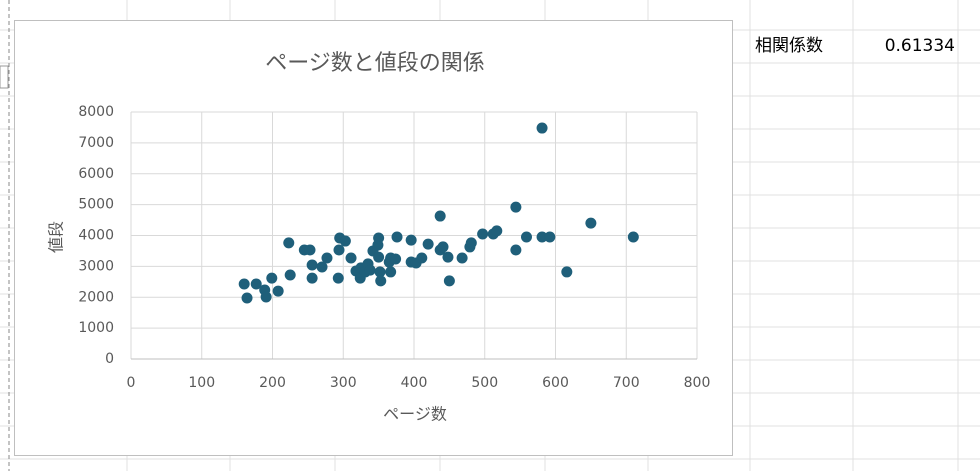  I want to click on y-tick-label: 3000, so click(96, 266).